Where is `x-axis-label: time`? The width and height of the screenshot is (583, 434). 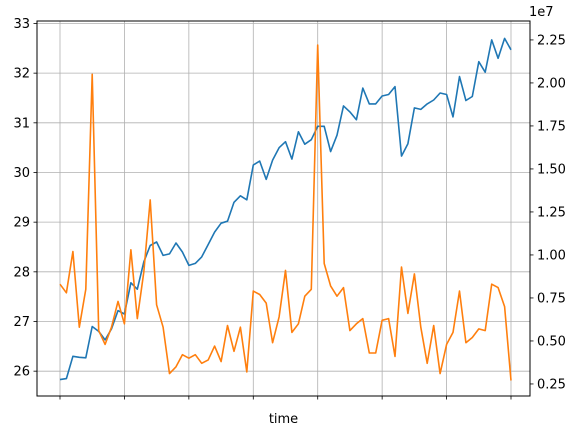 x-axis-label: time is located at coordinates (283, 419).